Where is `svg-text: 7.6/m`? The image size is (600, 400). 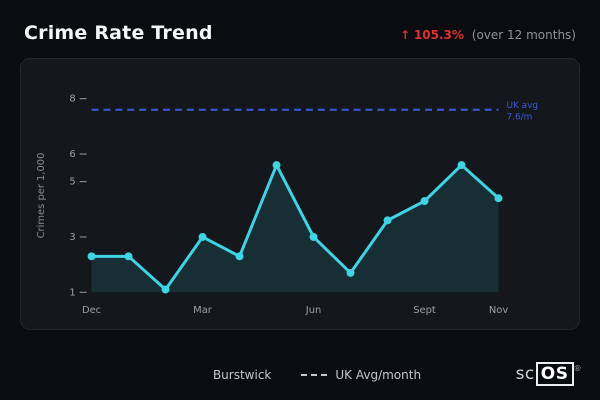 svg-text: 7.6/m is located at coordinates (519, 118).